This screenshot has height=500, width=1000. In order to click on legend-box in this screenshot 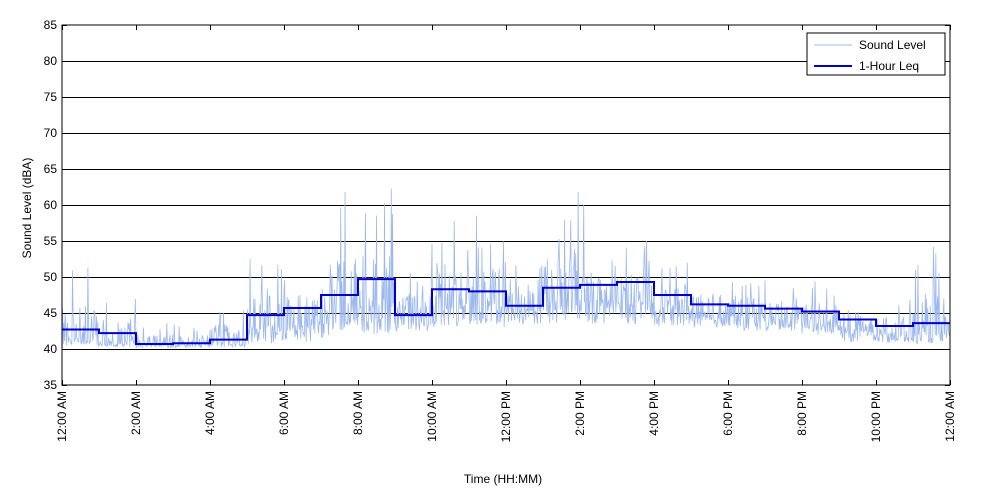, I will do `click(876, 54)`.